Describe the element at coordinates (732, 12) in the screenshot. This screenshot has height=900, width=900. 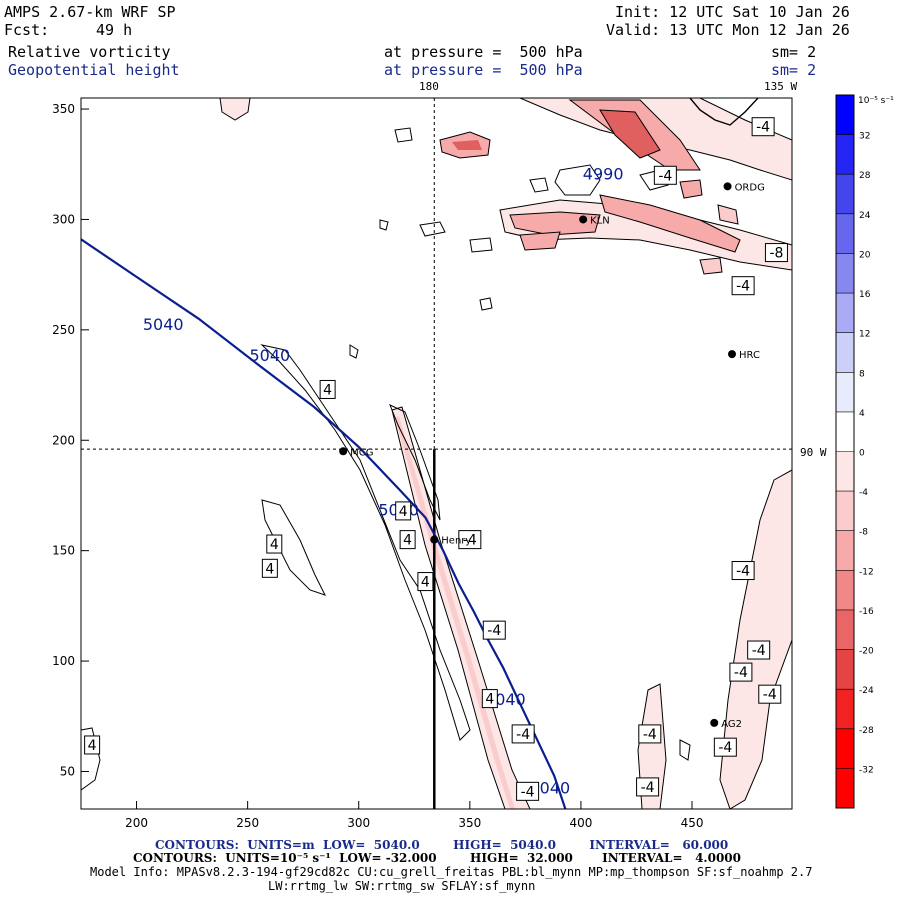
I see `init-time: Init: 12 UTC Sat 10 Jan 26` at that location.